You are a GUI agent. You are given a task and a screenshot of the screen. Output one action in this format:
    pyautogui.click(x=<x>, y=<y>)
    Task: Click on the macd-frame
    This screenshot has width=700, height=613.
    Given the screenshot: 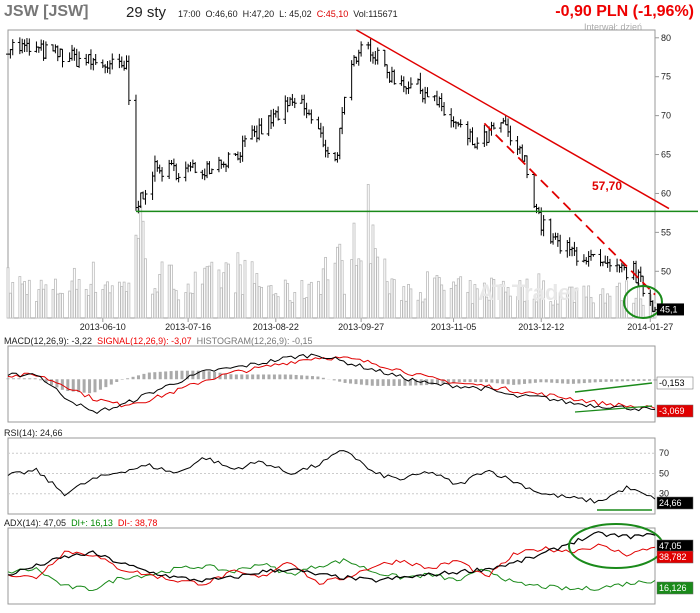 What is the action you would take?
    pyautogui.click(x=331, y=384)
    